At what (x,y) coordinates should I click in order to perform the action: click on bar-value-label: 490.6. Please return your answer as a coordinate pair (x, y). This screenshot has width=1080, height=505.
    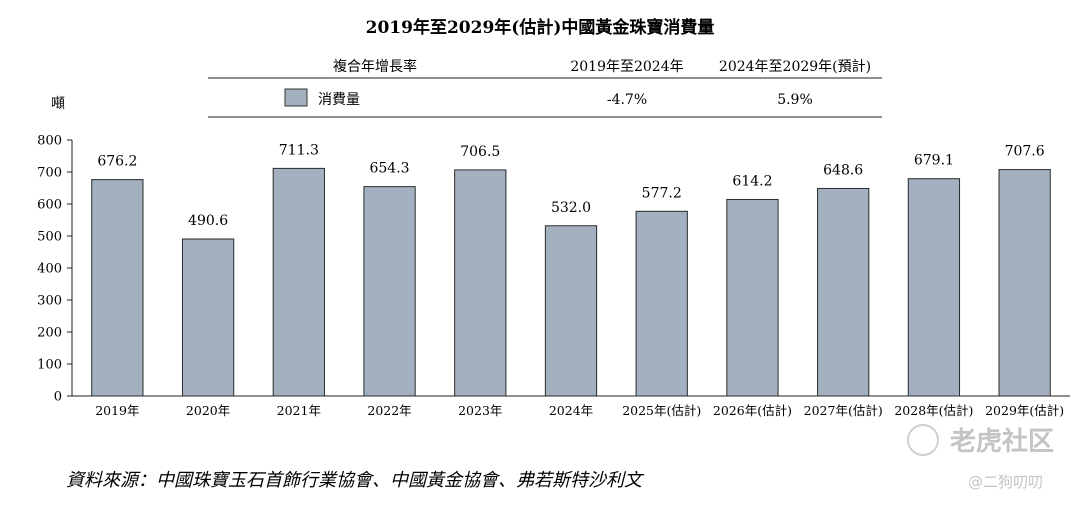
    Looking at the image, I should click on (208, 221).